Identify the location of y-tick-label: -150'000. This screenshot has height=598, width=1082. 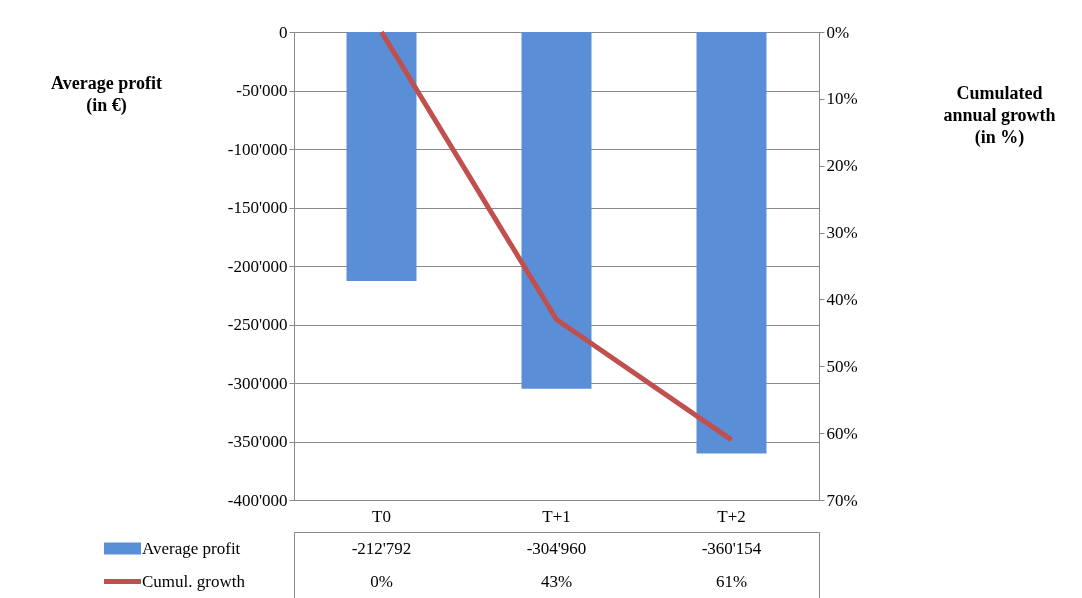
(257, 207).